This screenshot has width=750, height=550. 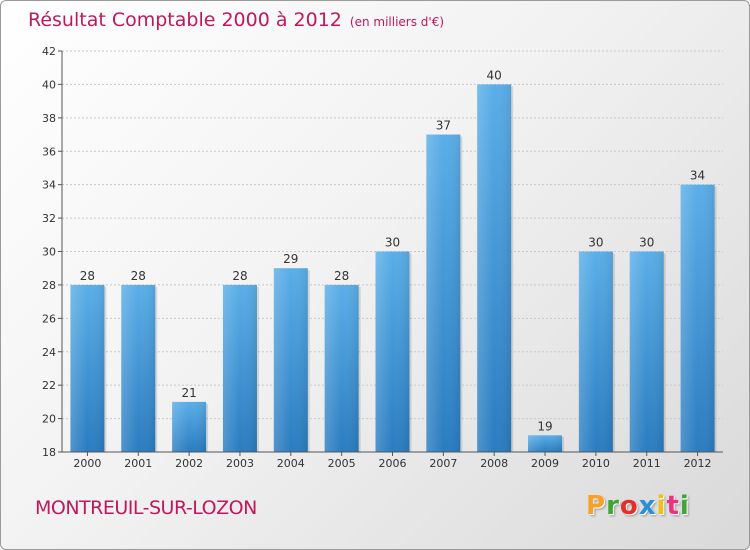 I want to click on bar-2007, so click(x=444, y=293).